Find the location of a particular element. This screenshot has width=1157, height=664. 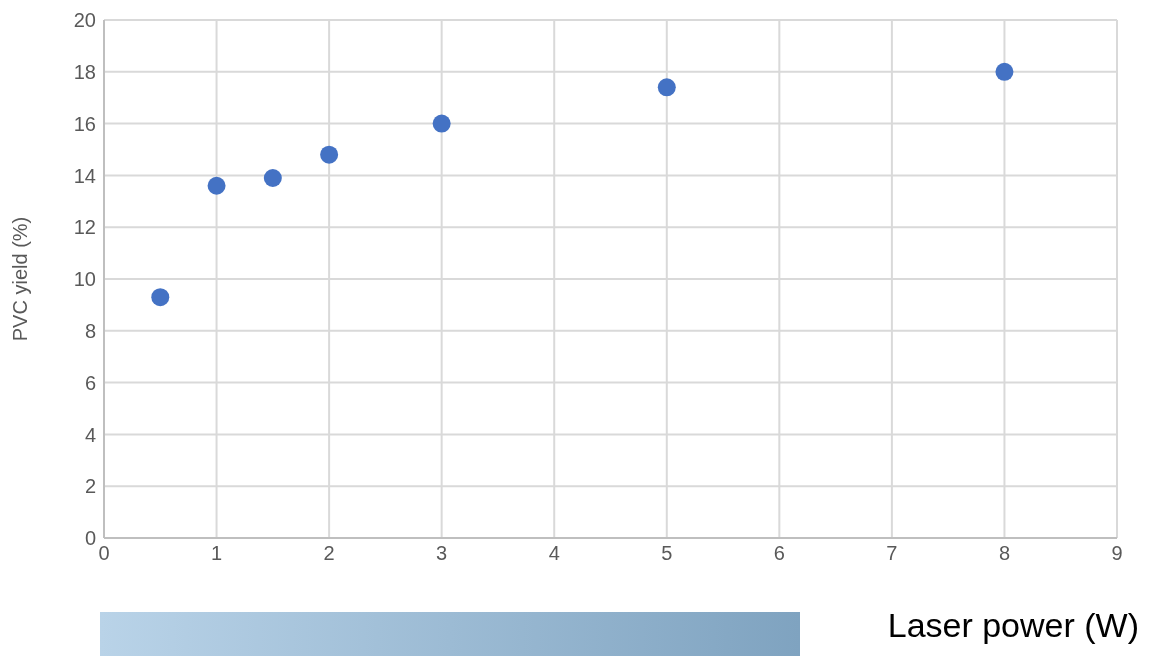

x-tick-label: 7 is located at coordinates (892, 553).